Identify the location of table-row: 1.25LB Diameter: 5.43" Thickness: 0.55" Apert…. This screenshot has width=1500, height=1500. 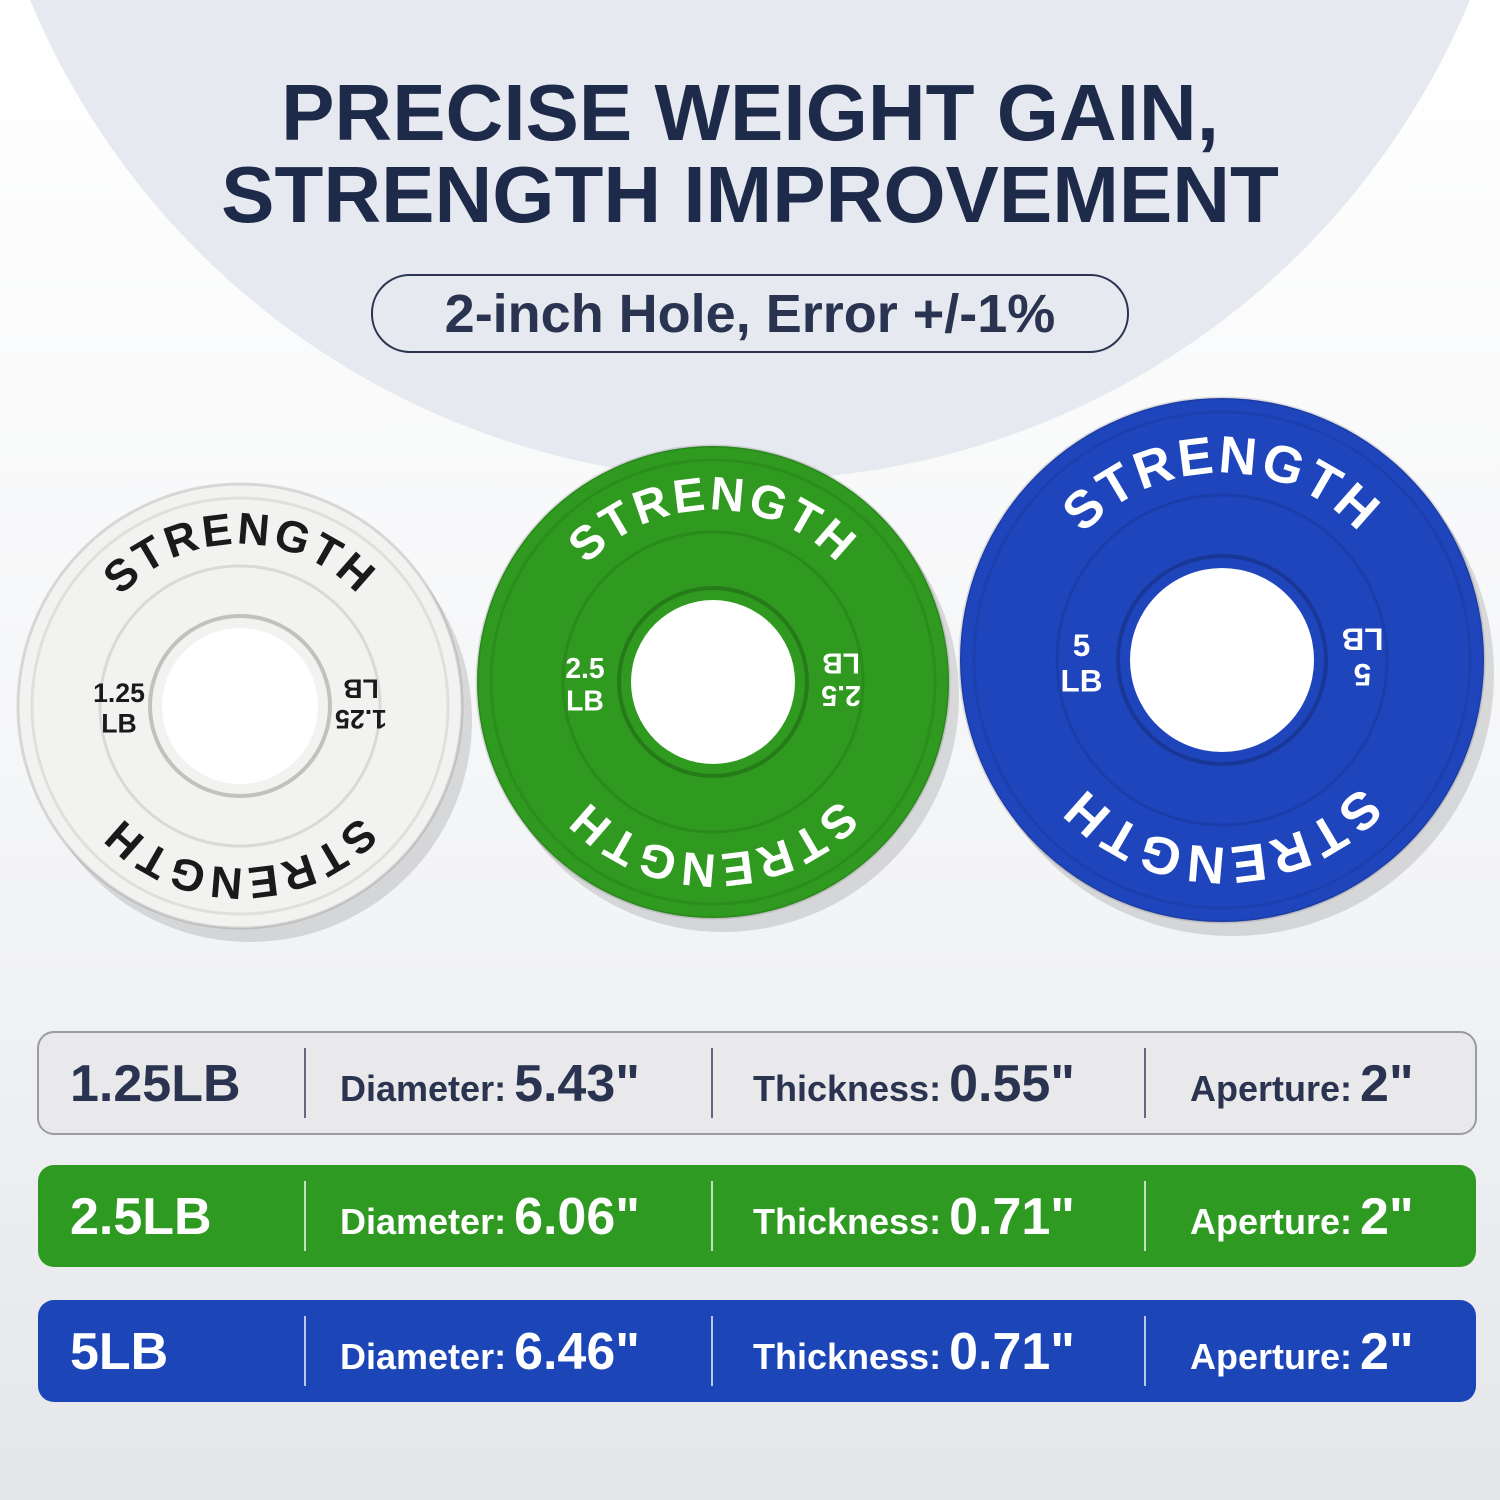
(757, 1083).